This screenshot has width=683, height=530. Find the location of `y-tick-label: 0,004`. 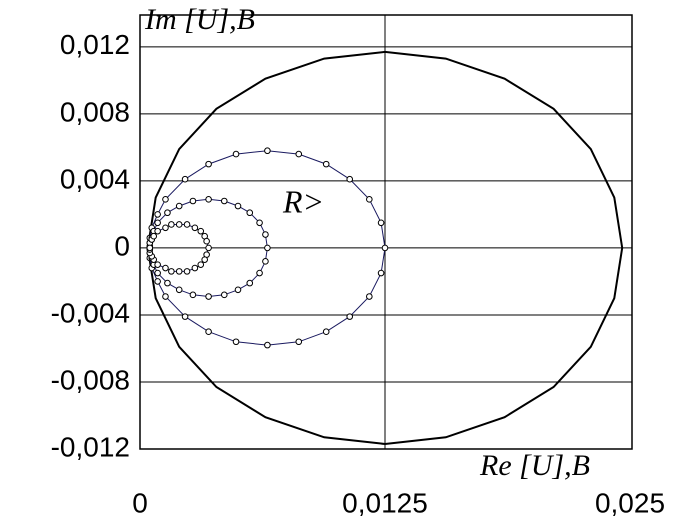

y-tick-label: 0,004 is located at coordinates (95, 178).